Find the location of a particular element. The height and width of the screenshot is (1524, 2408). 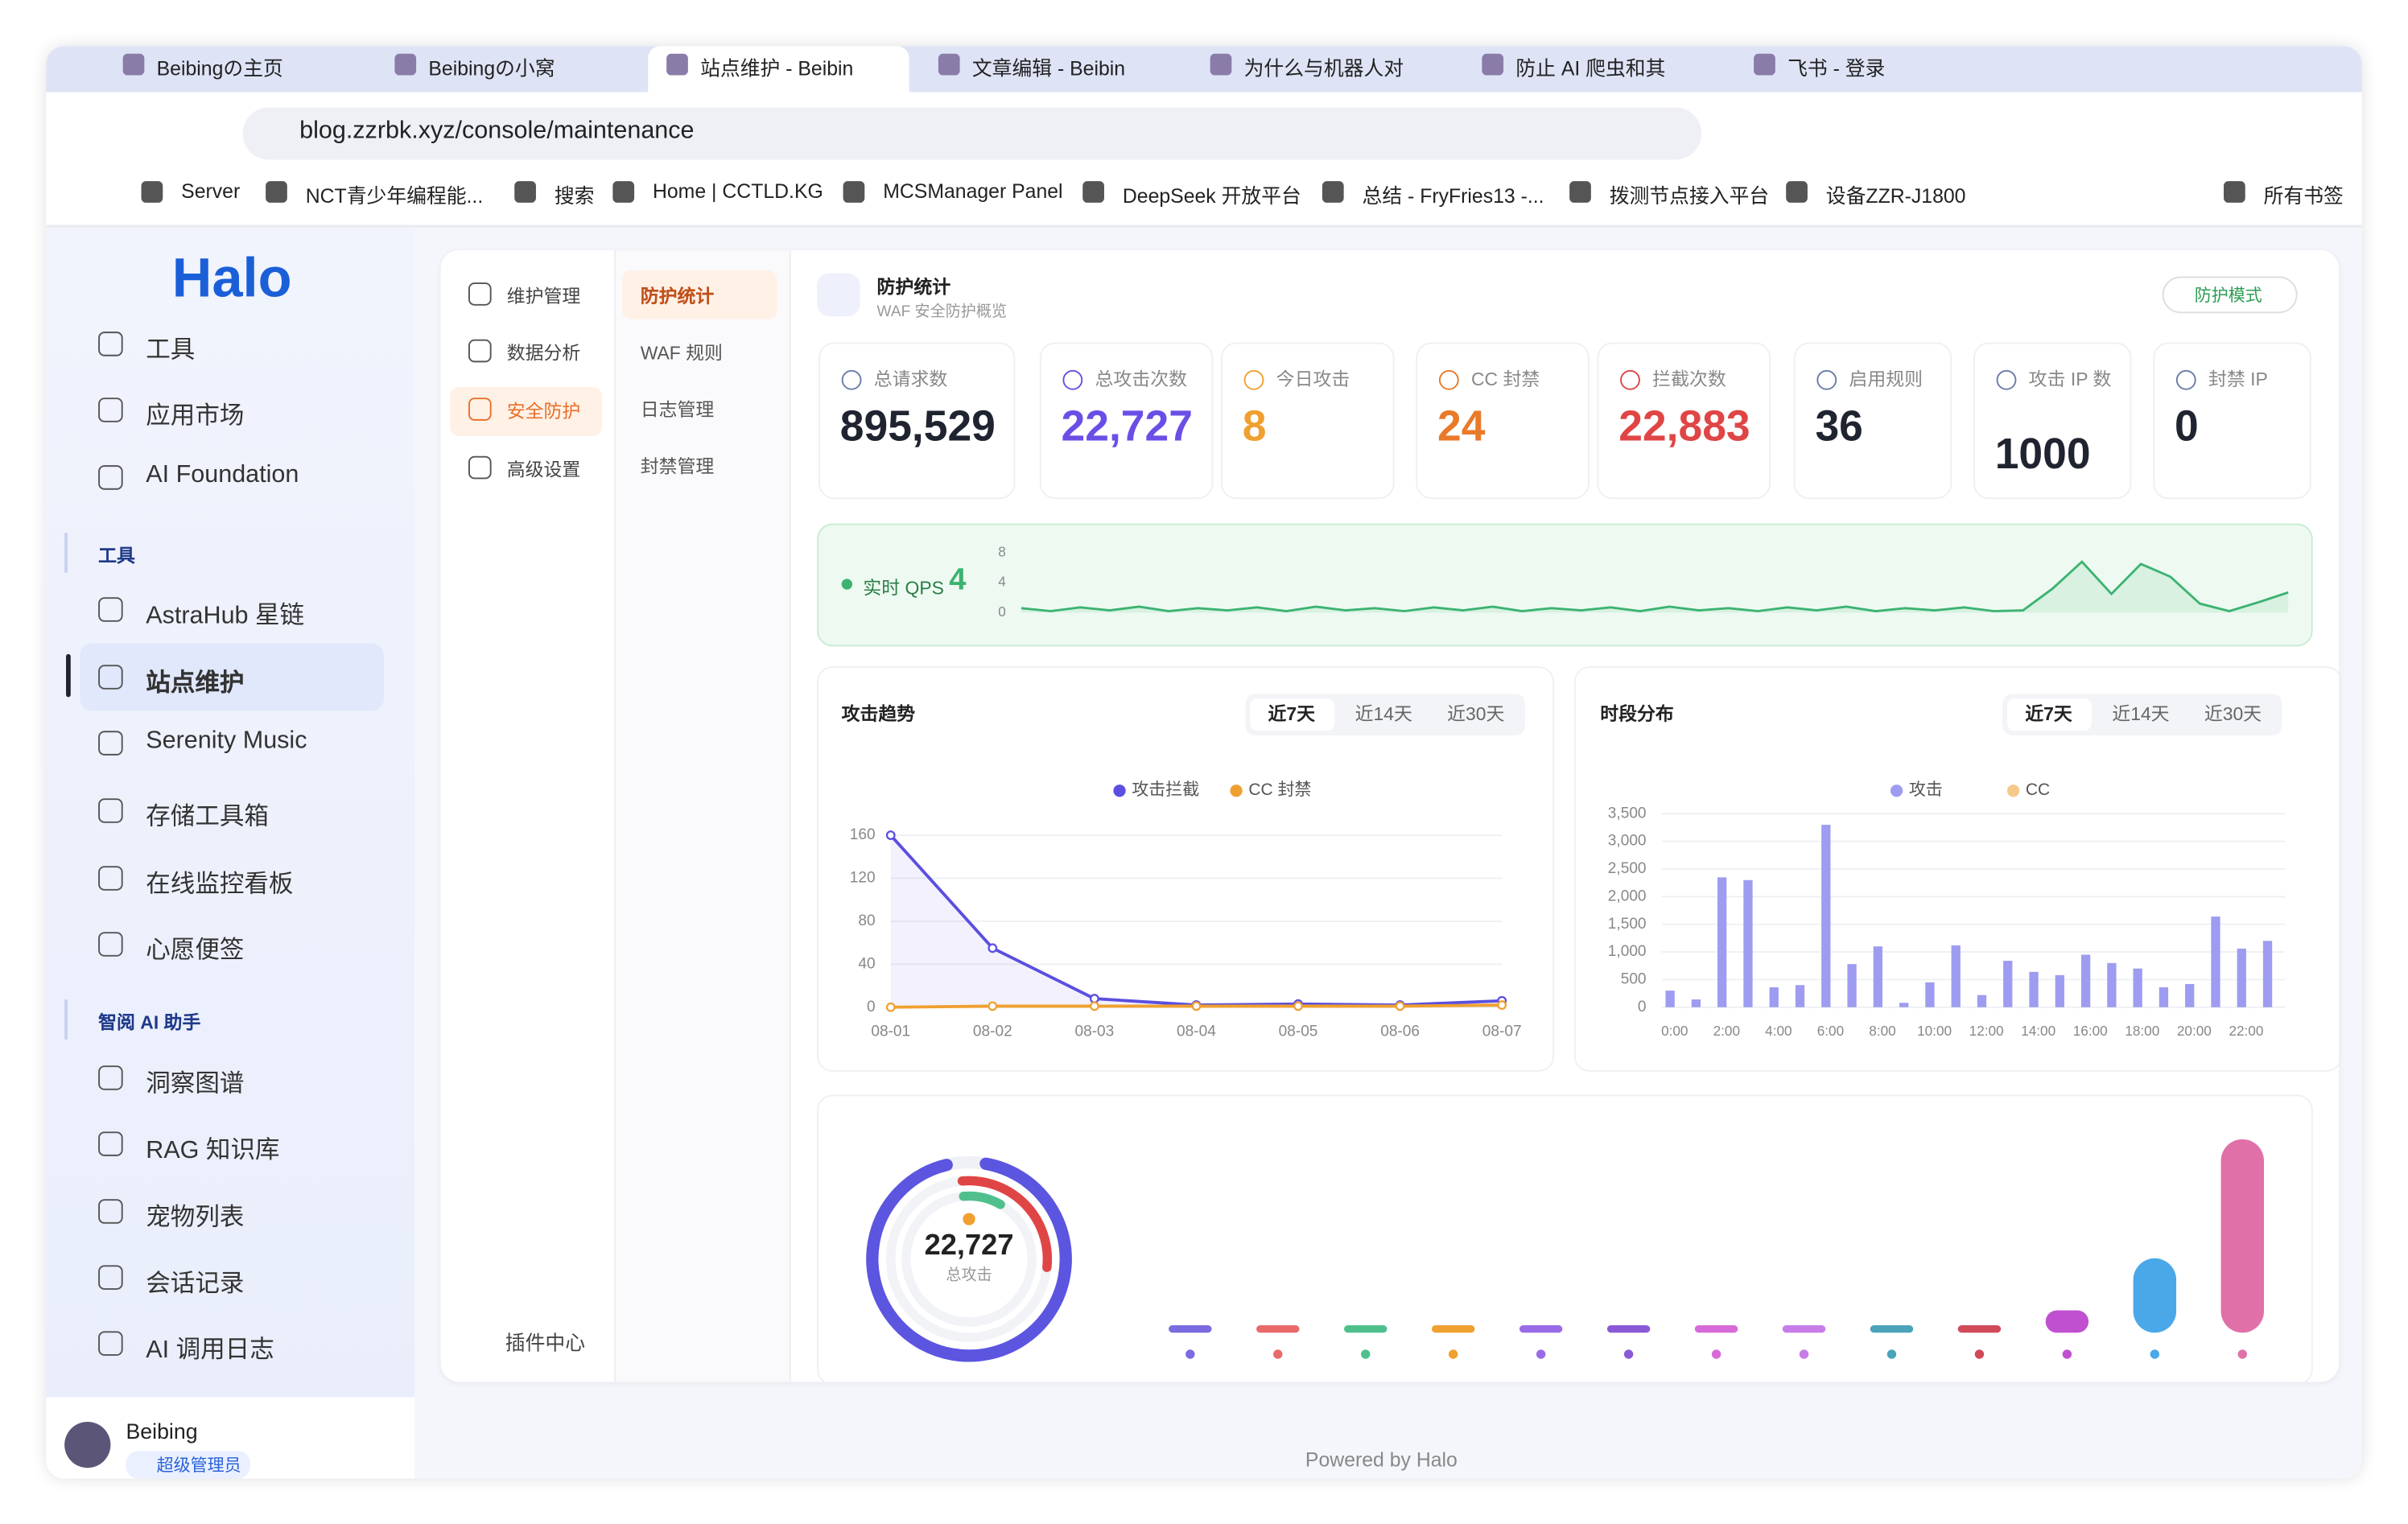

nav-item: 在线监控看板 is located at coordinates (220, 885).